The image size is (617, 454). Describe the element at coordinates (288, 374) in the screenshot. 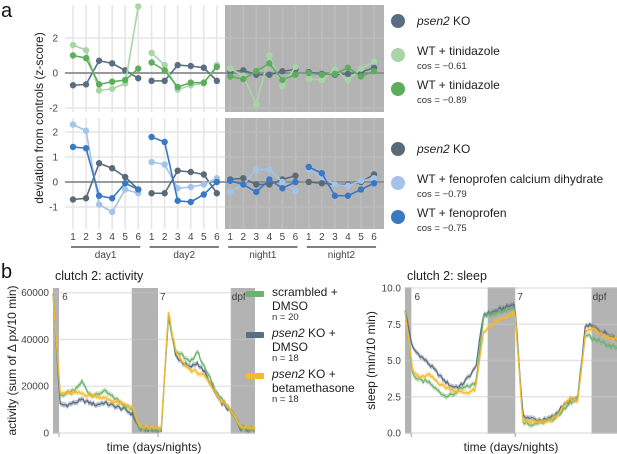

I see `legend-italic: psen2` at that location.